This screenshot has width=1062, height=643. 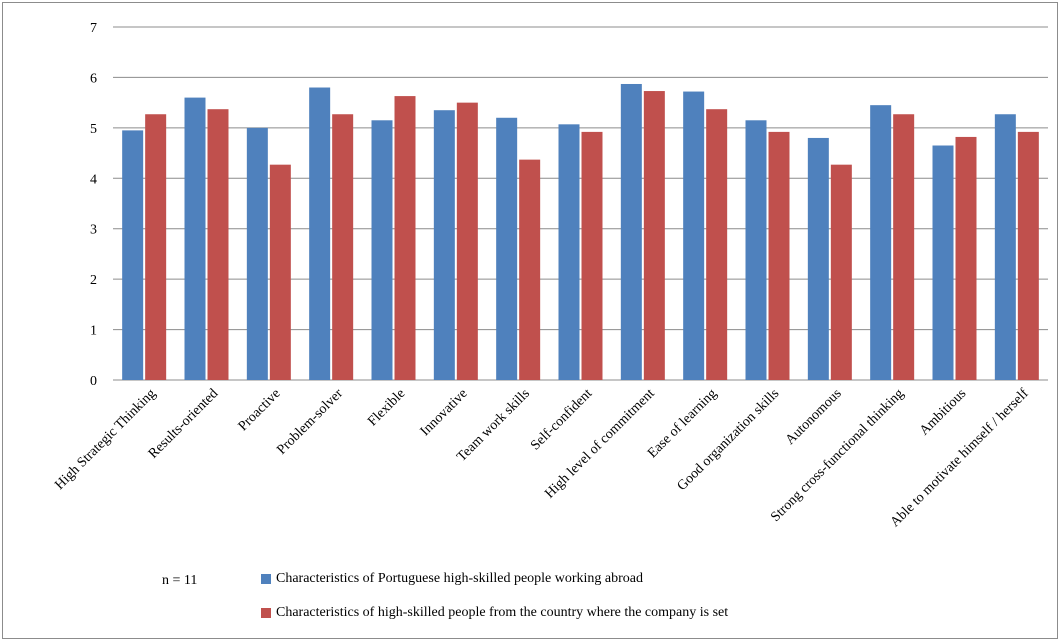 I want to click on x-tick-label: Proactive, so click(x=260, y=410).